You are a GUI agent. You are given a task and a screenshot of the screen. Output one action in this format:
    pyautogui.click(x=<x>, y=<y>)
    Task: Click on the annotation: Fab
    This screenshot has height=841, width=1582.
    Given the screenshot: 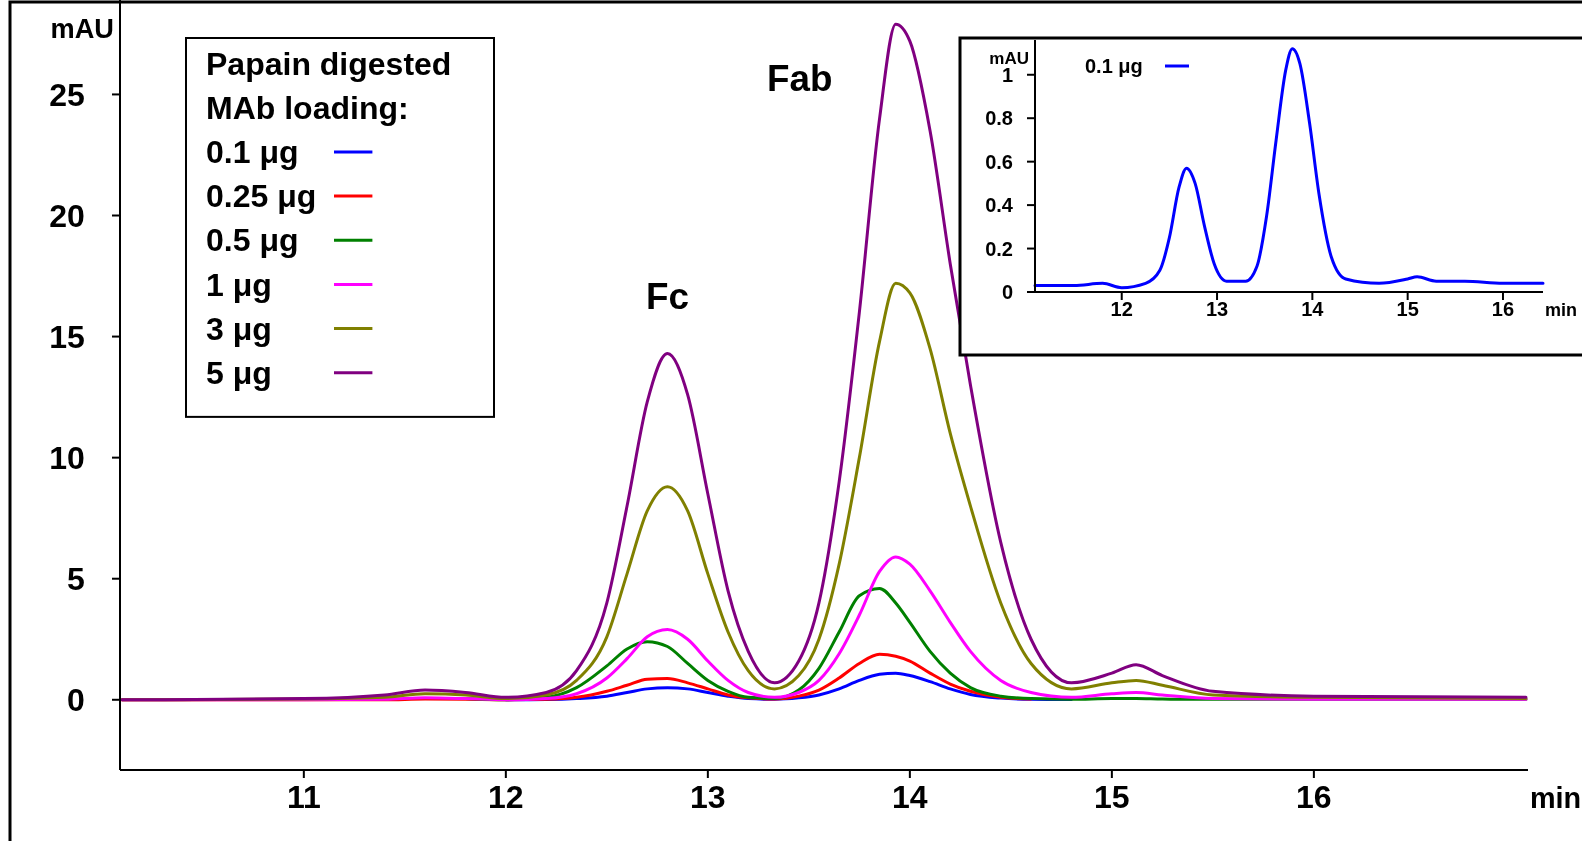 What is the action you would take?
    pyautogui.click(x=800, y=79)
    